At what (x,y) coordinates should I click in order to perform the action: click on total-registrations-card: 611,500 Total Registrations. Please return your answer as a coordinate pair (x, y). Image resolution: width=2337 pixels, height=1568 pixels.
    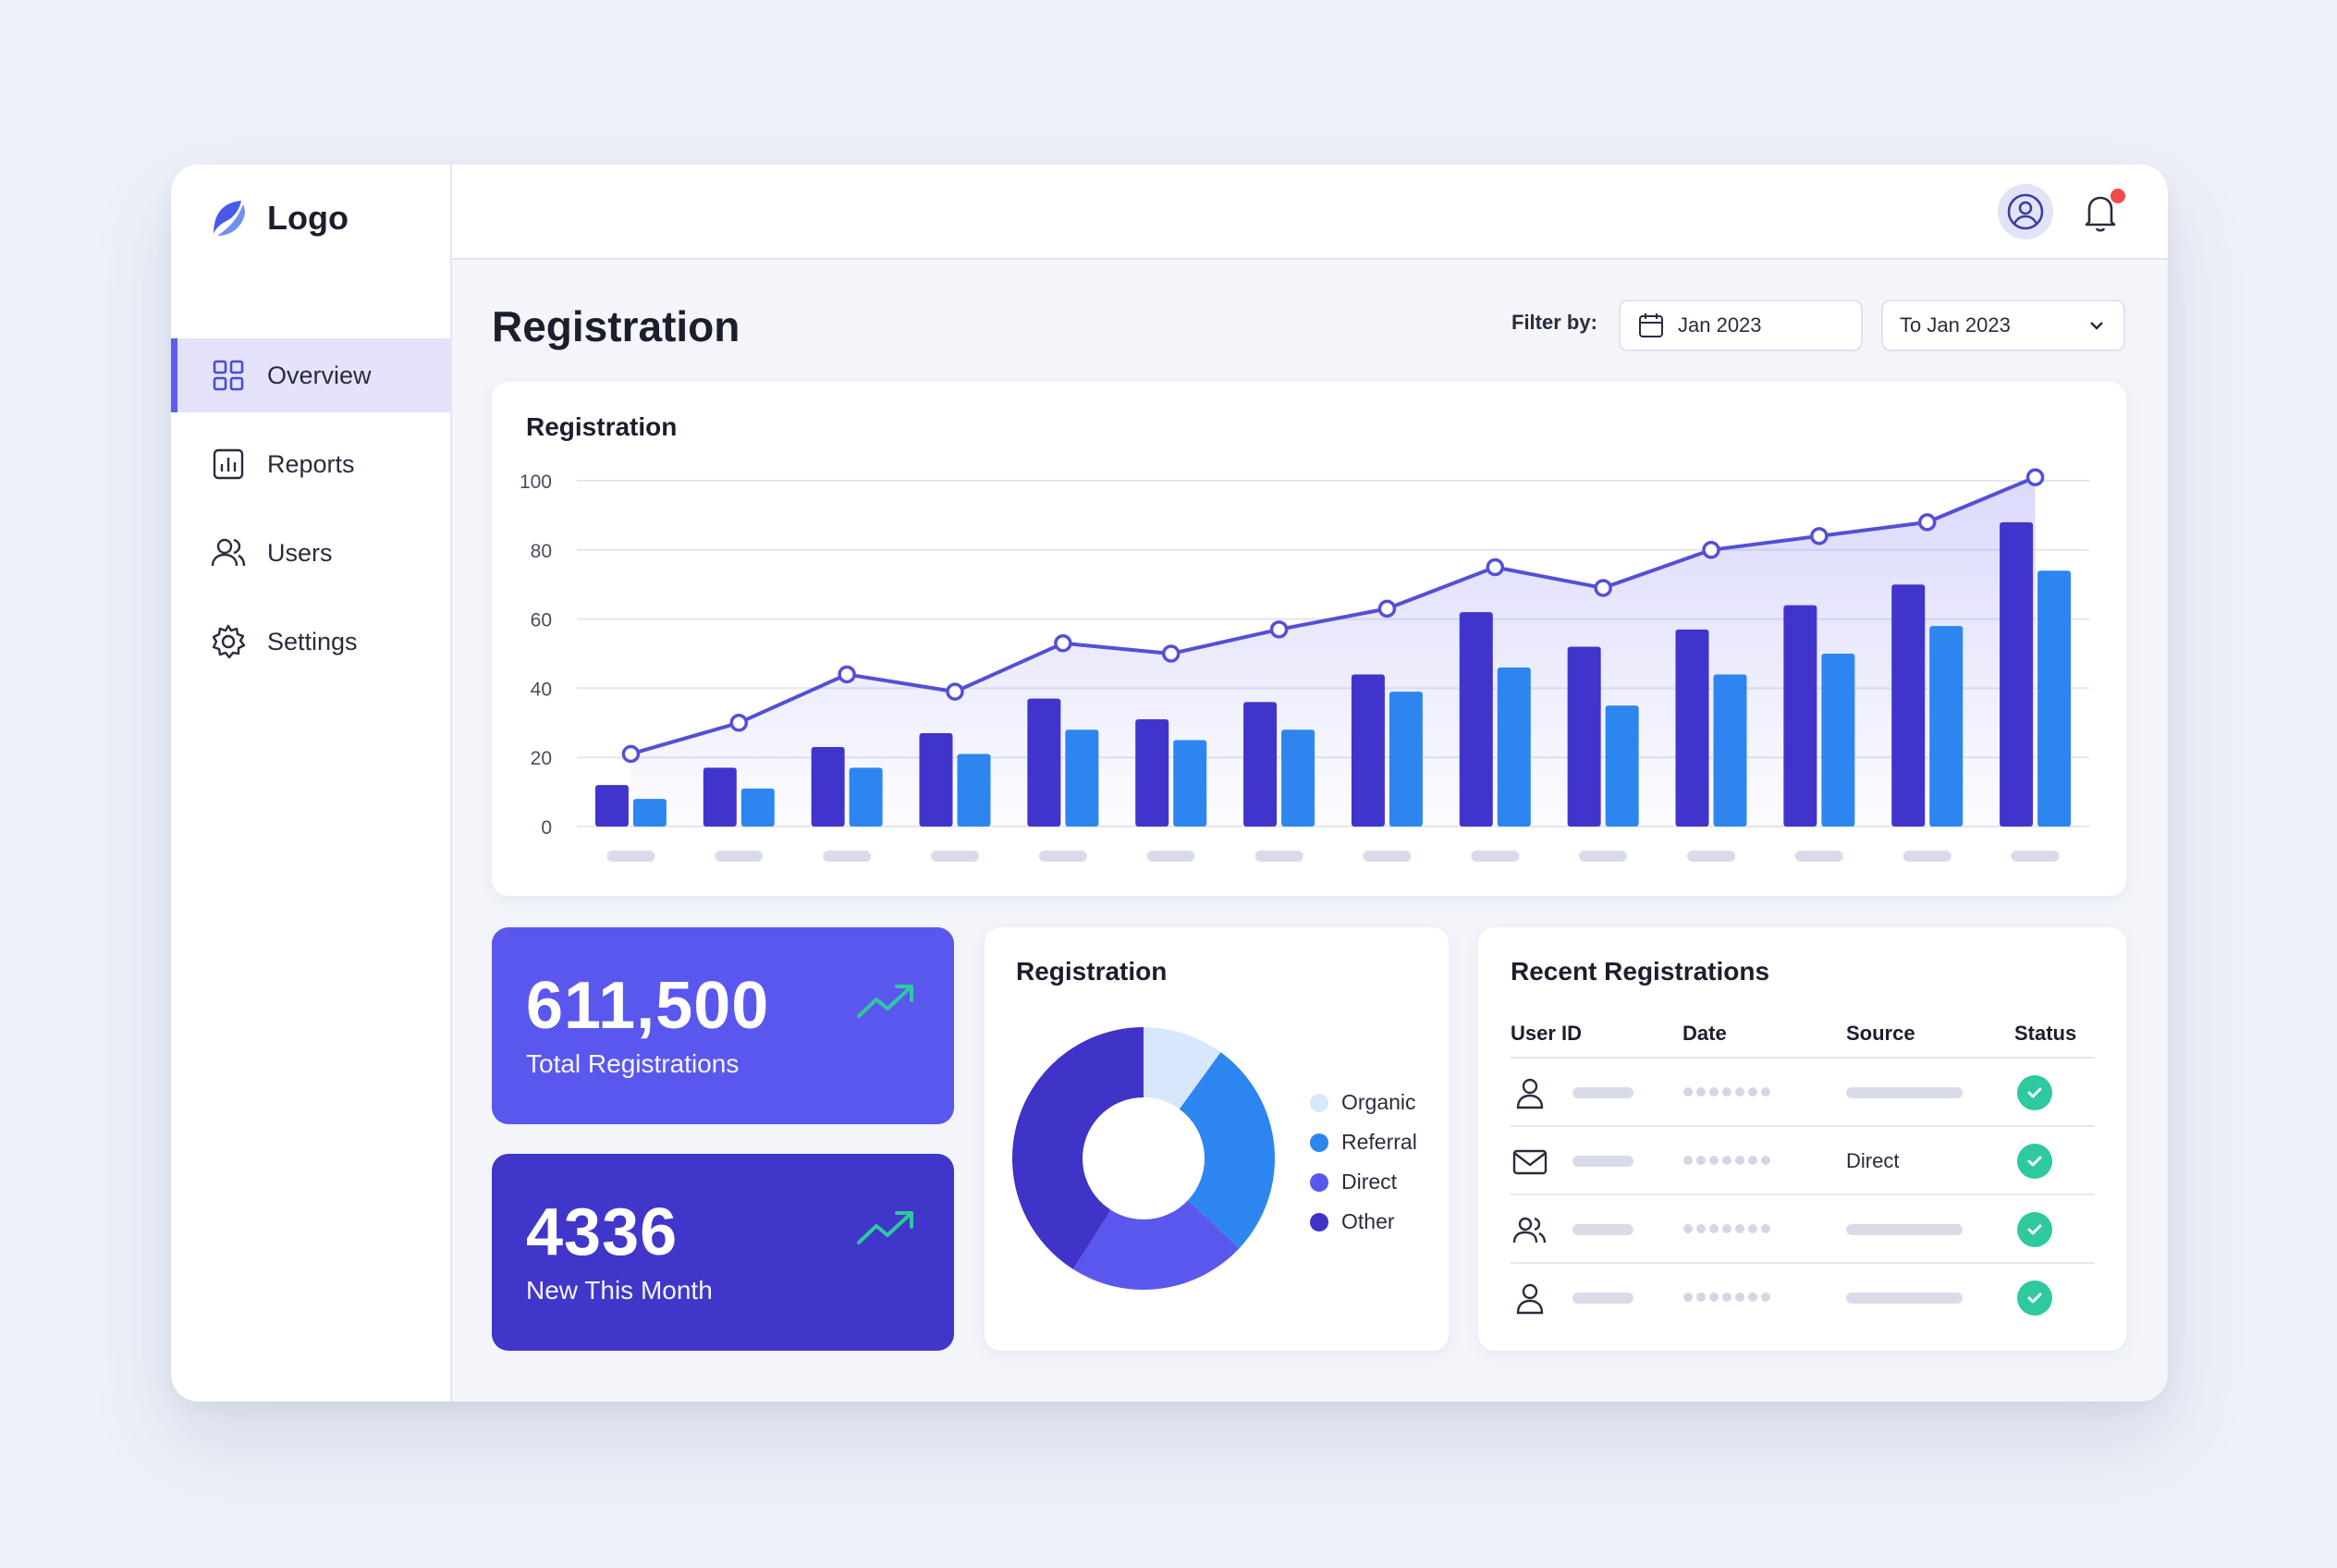
    Looking at the image, I should click on (723, 1025).